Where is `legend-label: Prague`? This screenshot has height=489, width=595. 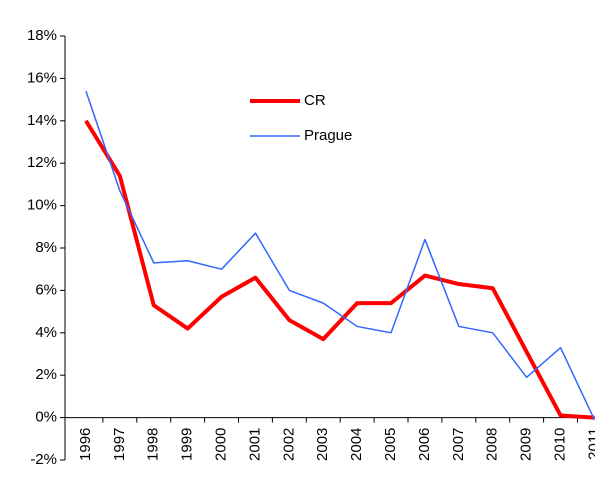 legend-label: Prague is located at coordinates (328, 135).